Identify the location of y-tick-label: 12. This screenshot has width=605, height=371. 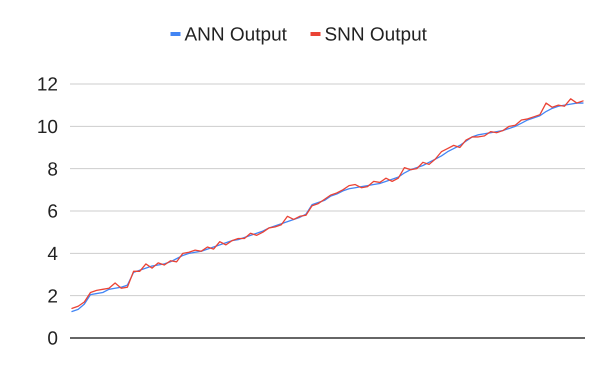
(47, 85).